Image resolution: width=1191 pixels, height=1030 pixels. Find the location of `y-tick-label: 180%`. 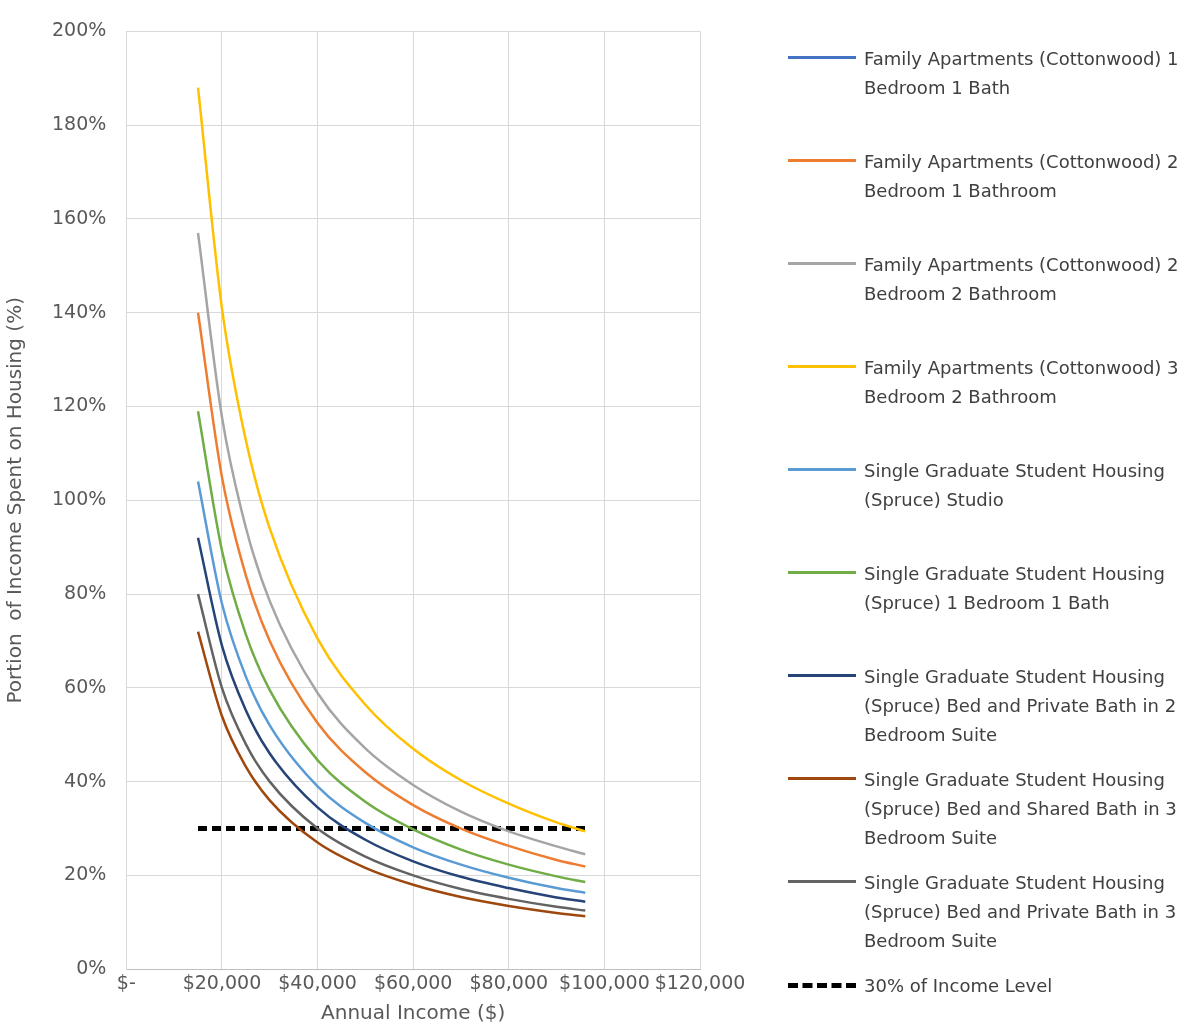

y-tick-label: 180% is located at coordinates (79, 123).